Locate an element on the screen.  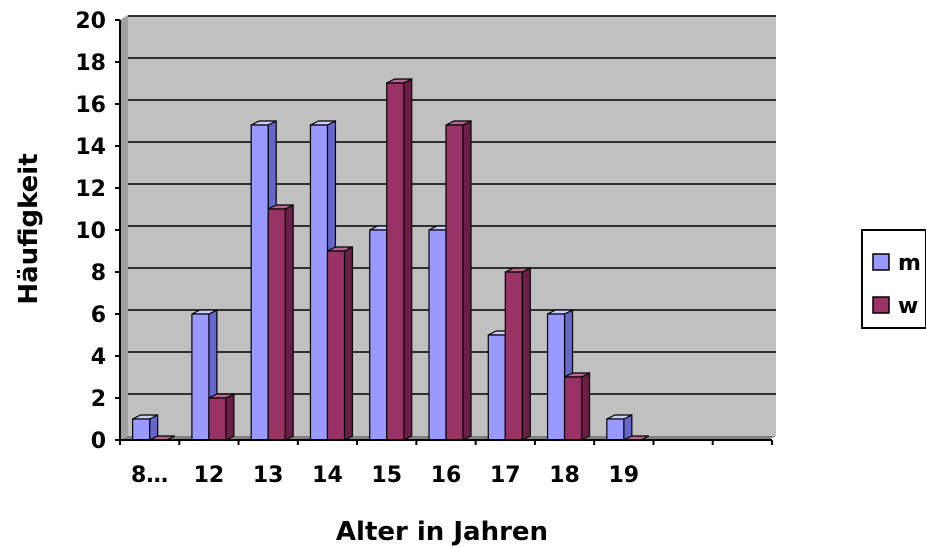
x-ticks: 8… 12 13 14 15 16 17 18 19 is located at coordinates (446, 464).